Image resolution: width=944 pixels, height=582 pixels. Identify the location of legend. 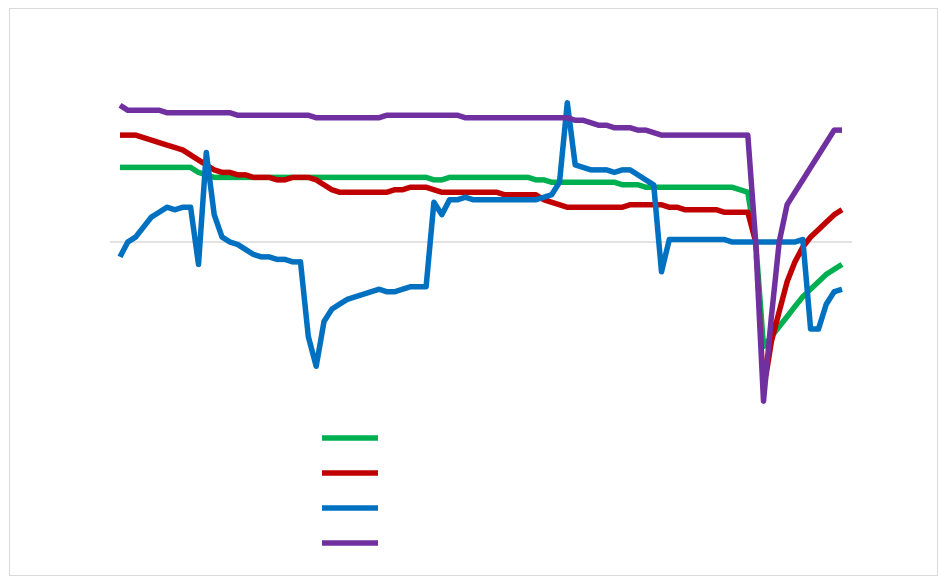
(350, 490).